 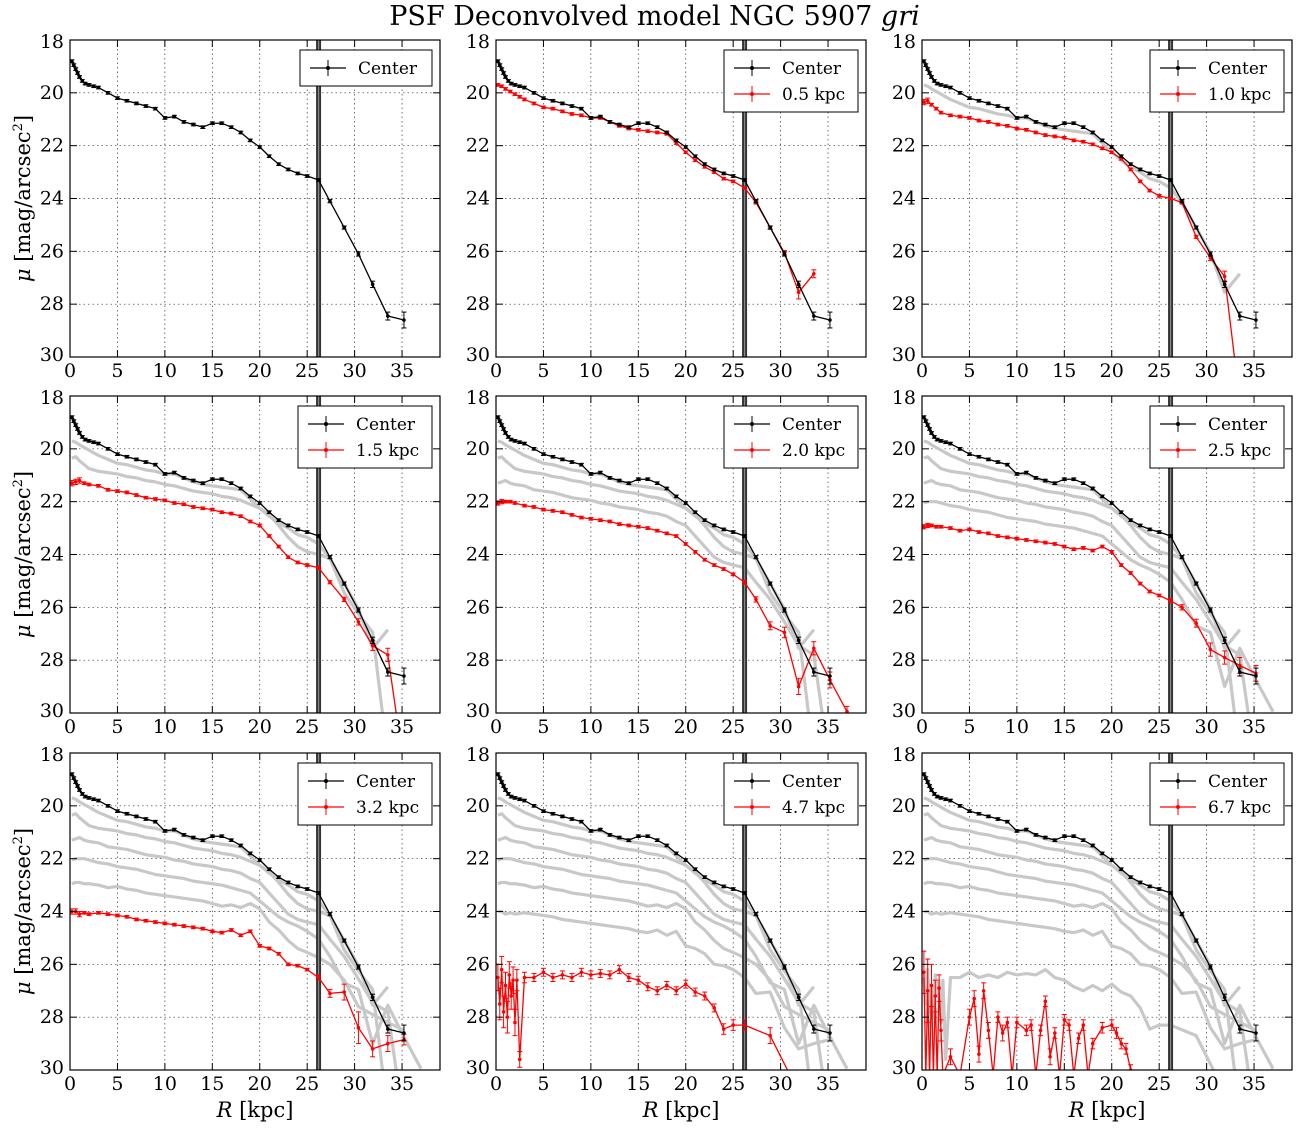 I want to click on x-tick-label: 10, so click(x=165, y=371).